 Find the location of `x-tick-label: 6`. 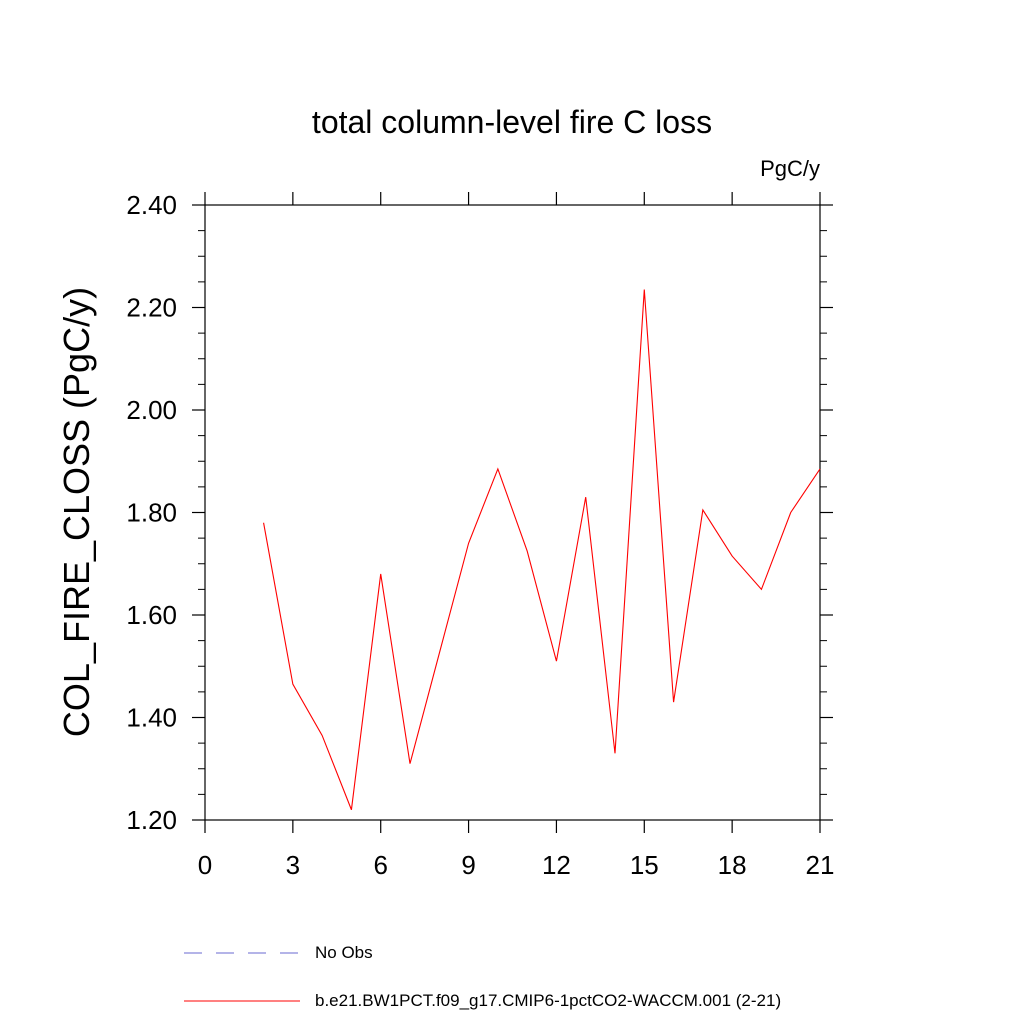

x-tick-label: 6 is located at coordinates (380, 865).